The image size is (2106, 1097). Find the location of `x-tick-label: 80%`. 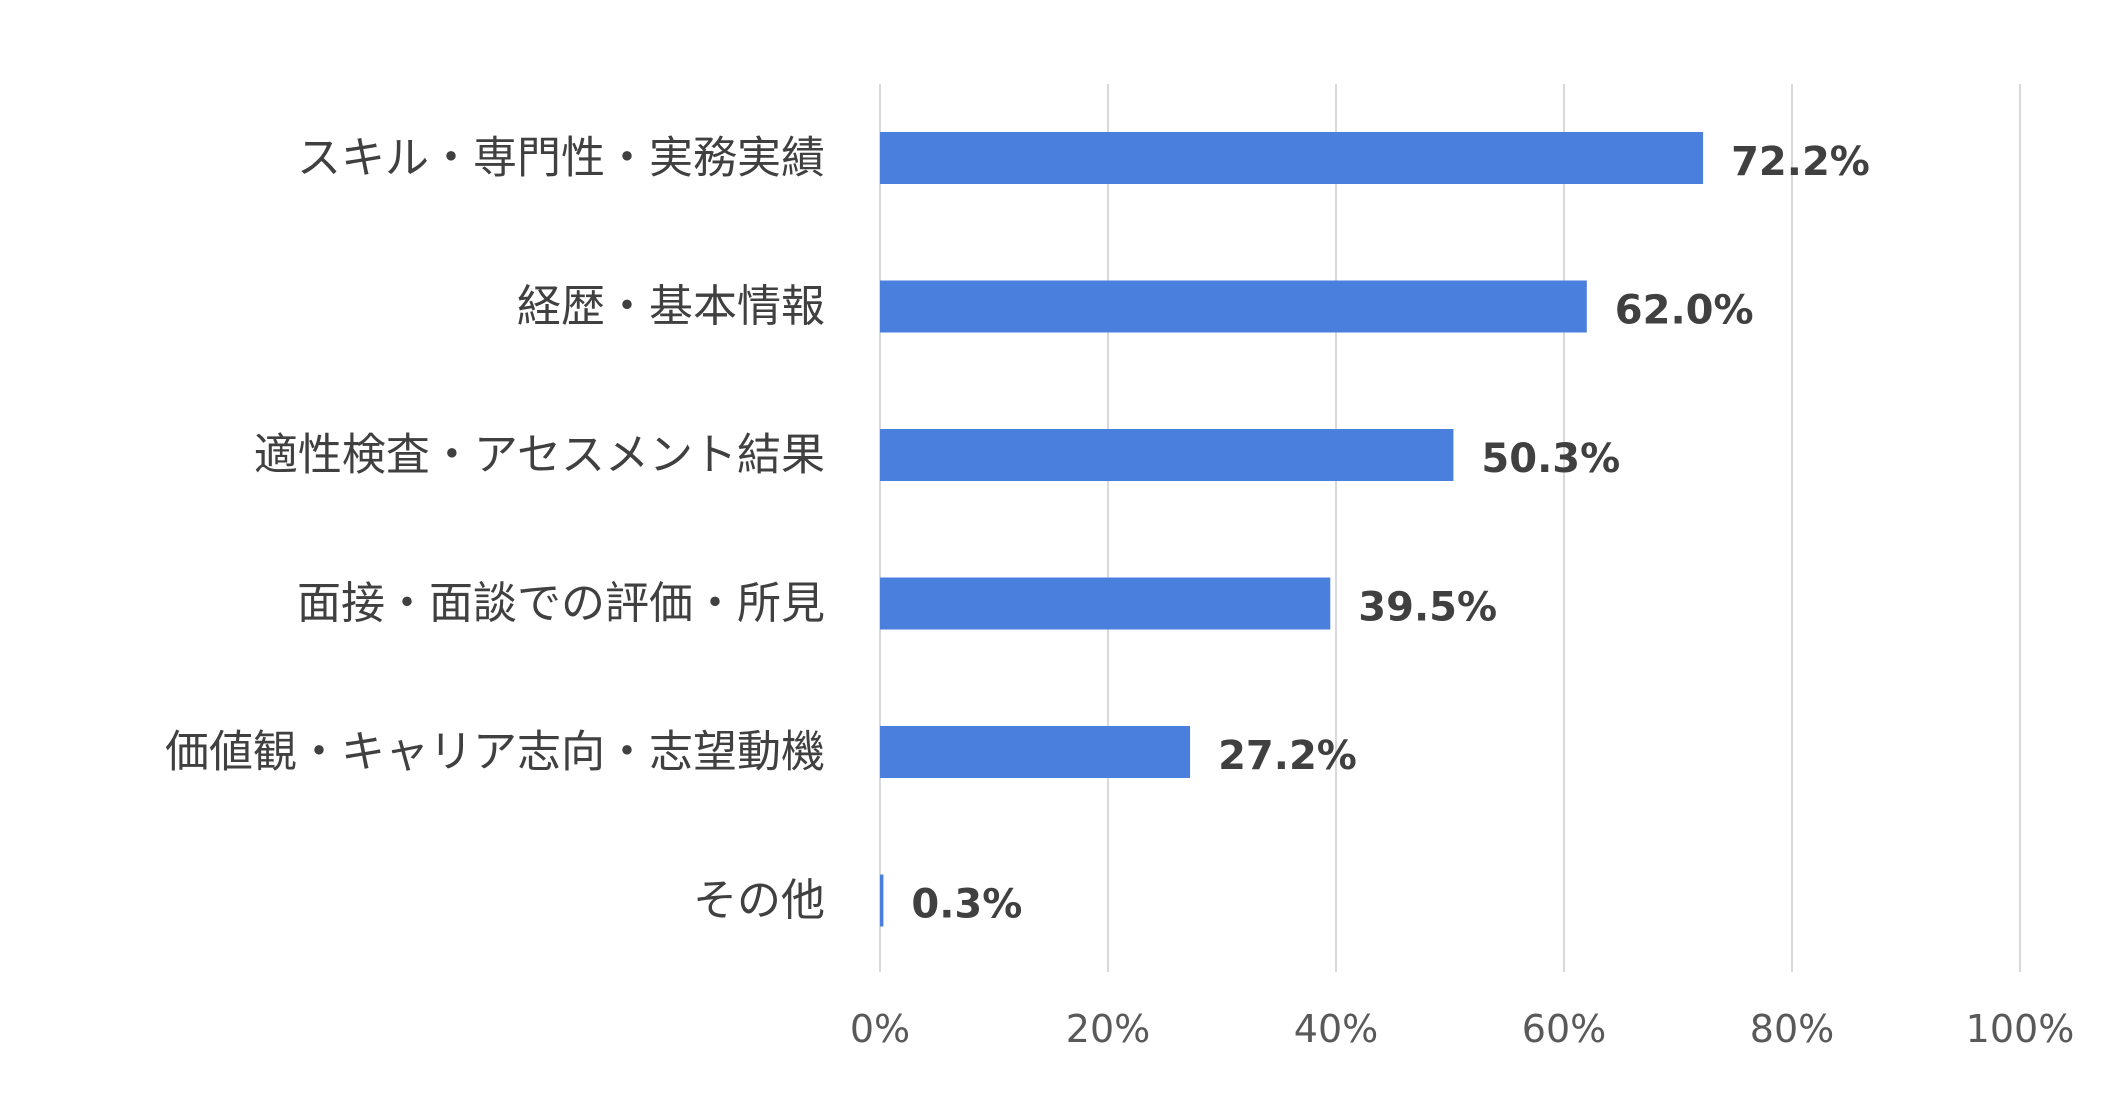

x-tick-label: 80% is located at coordinates (1792, 1029).